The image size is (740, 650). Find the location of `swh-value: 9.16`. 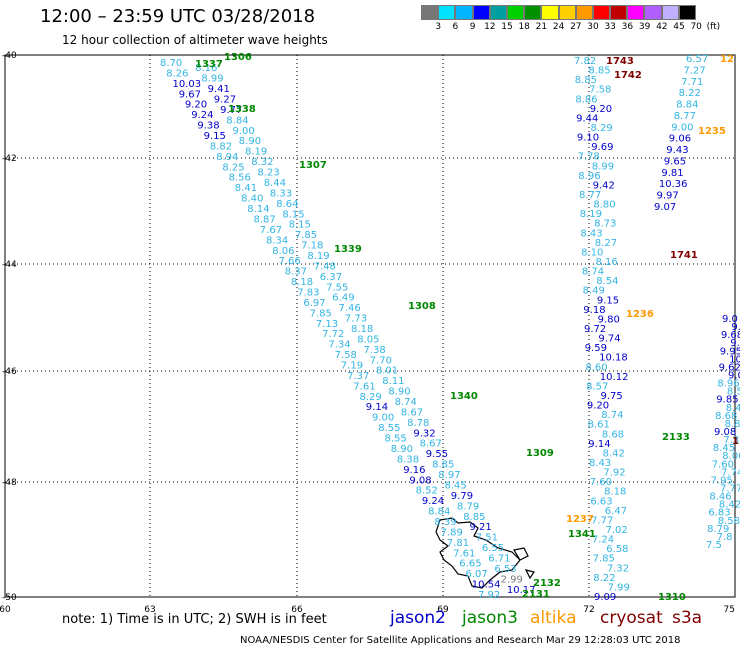

swh-value: 9.16 is located at coordinates (414, 470).